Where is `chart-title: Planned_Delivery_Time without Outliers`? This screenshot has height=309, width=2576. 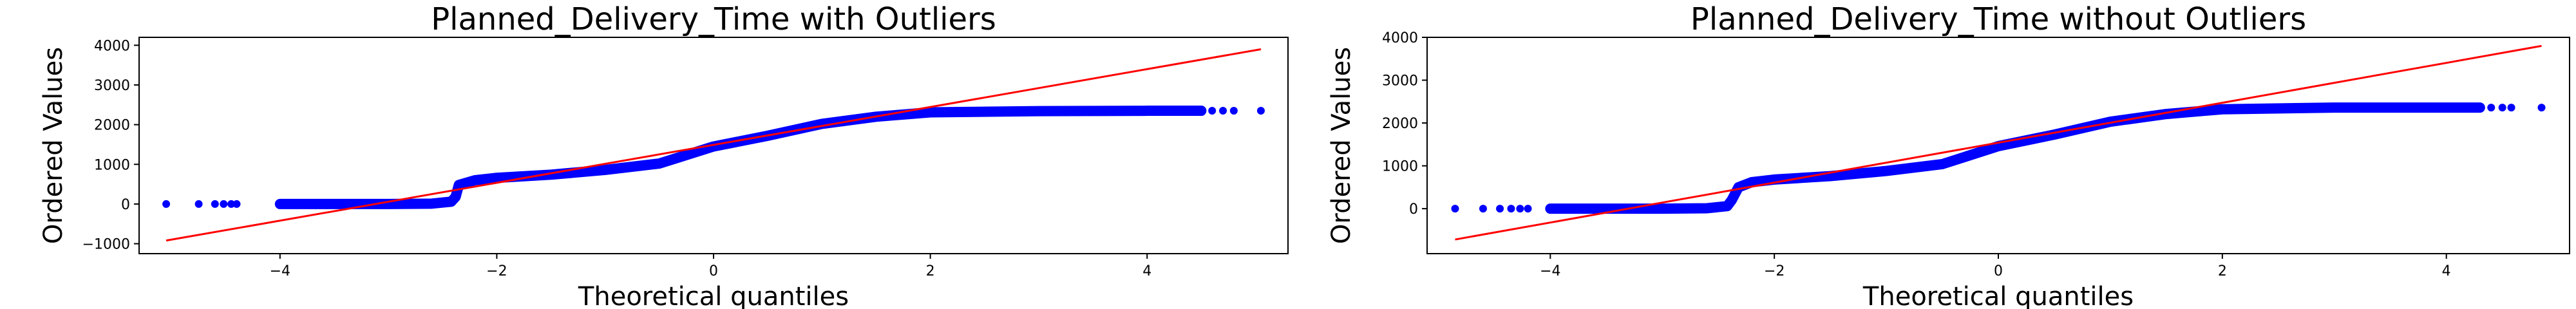
chart-title: Planned_Delivery_Time without Outliers is located at coordinates (1998, 19).